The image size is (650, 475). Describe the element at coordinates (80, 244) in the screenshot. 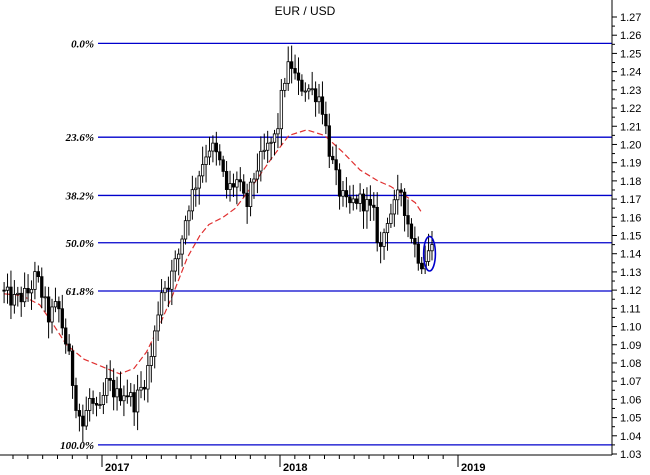

I see `fib-label: 50.0%` at that location.